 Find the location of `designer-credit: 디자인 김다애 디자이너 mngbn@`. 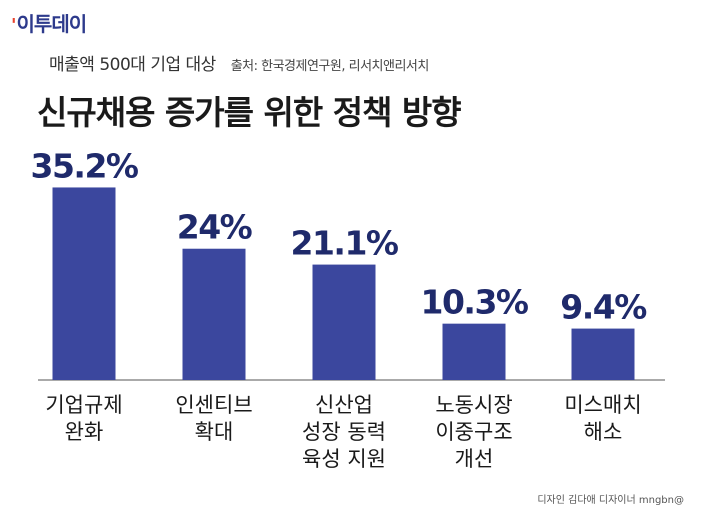

designer-credit: 디자인 김다애 디자이너 mngbn@ is located at coordinates (610, 500).